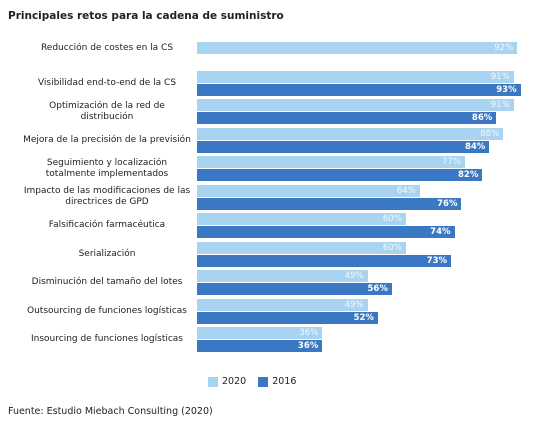  I want to click on bar: 88%, so click(350, 133).